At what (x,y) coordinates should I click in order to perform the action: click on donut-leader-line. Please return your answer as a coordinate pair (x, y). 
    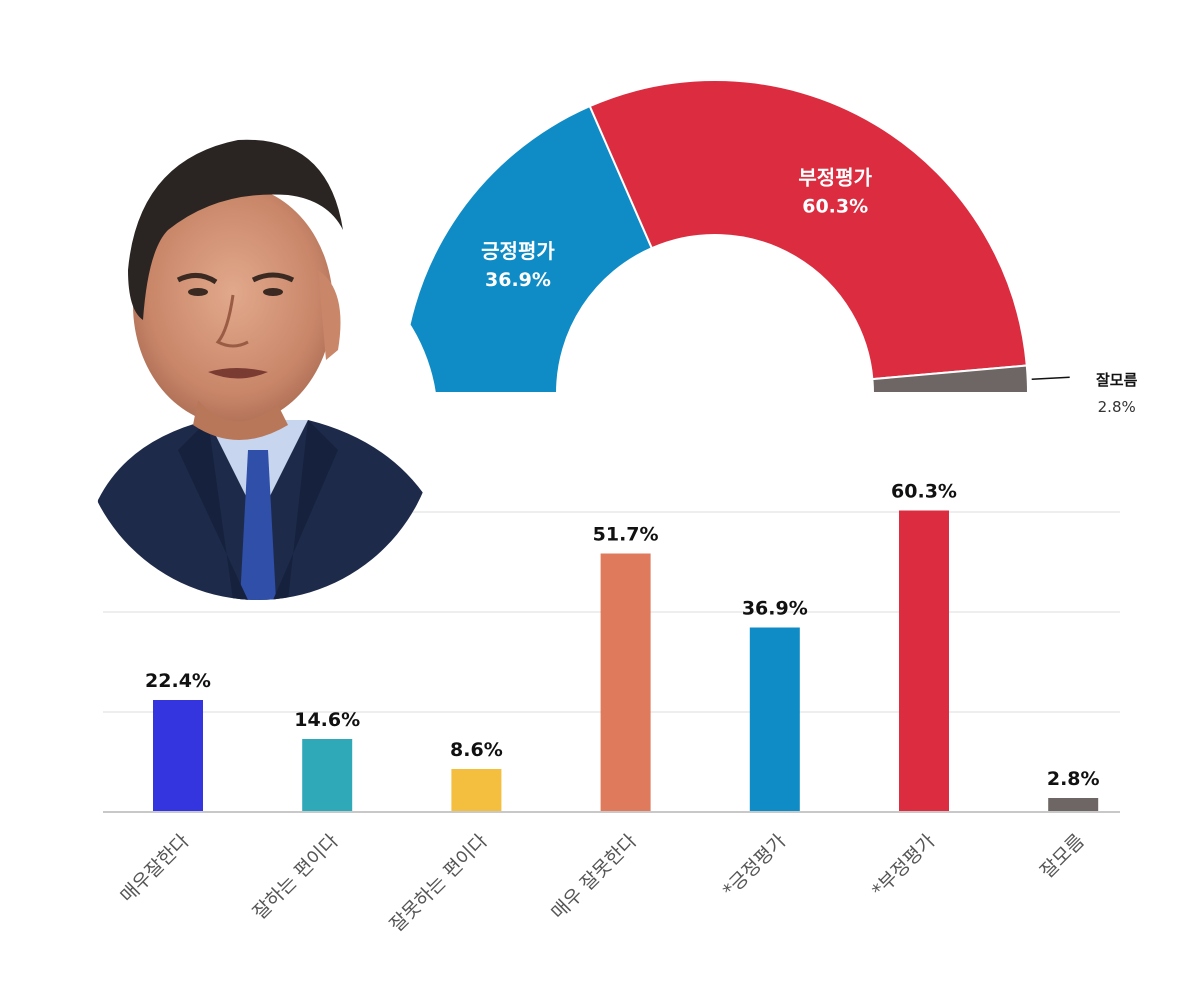
    Looking at the image, I should click on (1050, 378).